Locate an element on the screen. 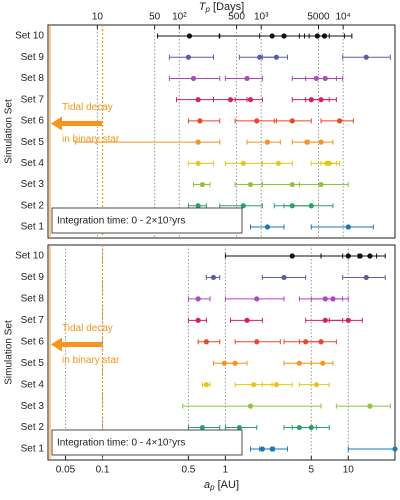  x2-tick-label: 50 is located at coordinates (155, 17).